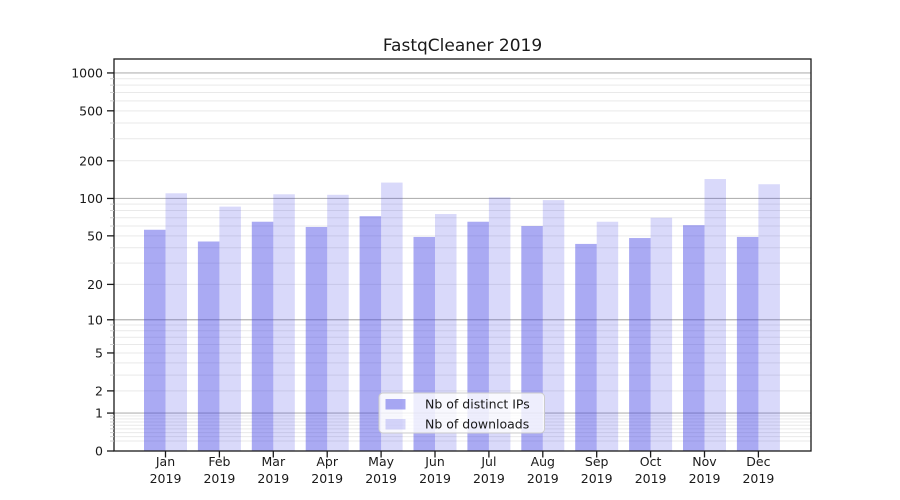  Describe the element at coordinates (477, 404) in the screenshot. I see `legend-label: Nb of distinct IPs` at that location.